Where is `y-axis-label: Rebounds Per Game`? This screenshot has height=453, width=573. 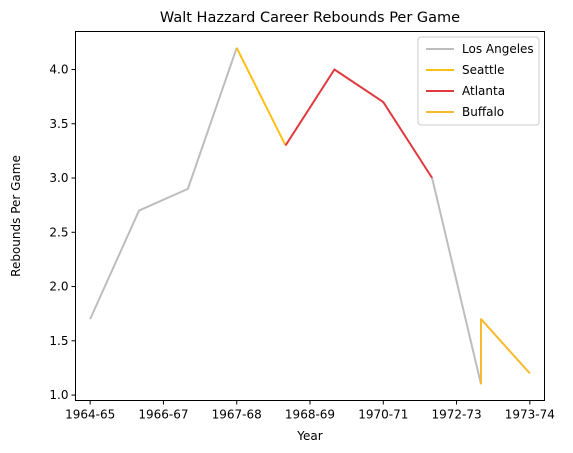
y-axis-label: Rebounds Per Game is located at coordinates (16, 216).